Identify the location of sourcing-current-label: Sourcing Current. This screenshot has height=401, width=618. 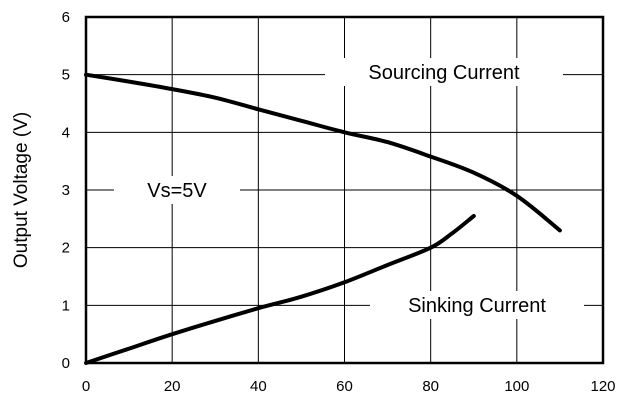
(444, 73).